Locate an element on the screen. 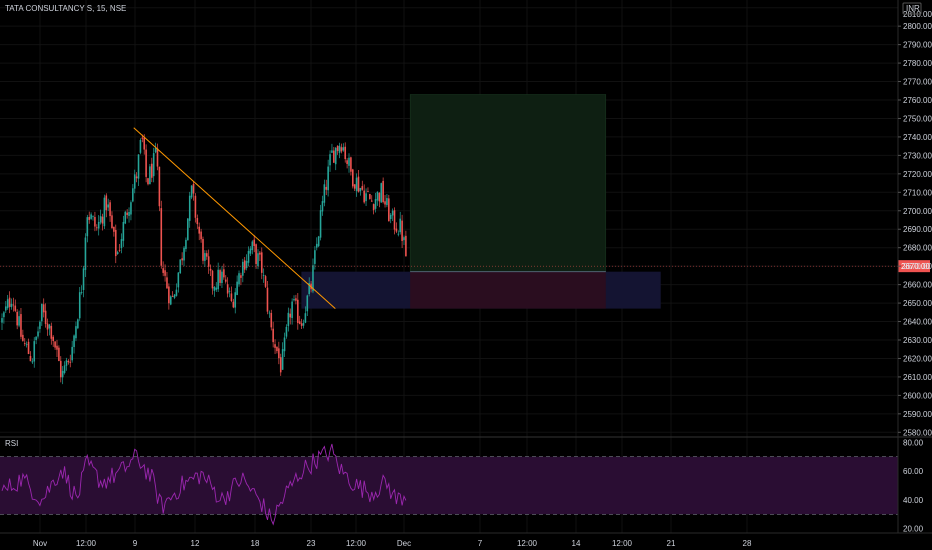 The width and height of the screenshot is (932, 550). trendline is located at coordinates (234, 218).